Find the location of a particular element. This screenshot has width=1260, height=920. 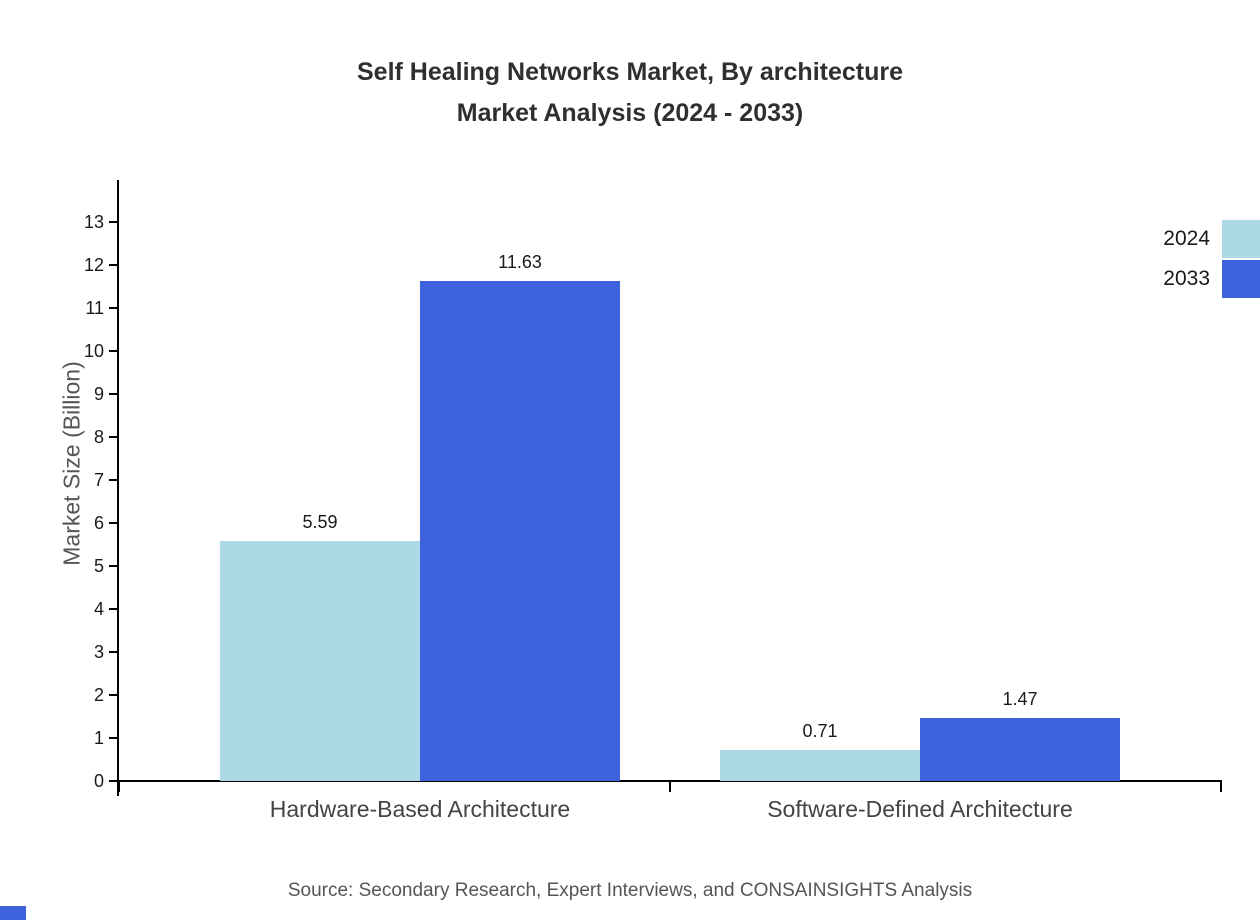

y-tick-label: 2 is located at coordinates (98, 695).